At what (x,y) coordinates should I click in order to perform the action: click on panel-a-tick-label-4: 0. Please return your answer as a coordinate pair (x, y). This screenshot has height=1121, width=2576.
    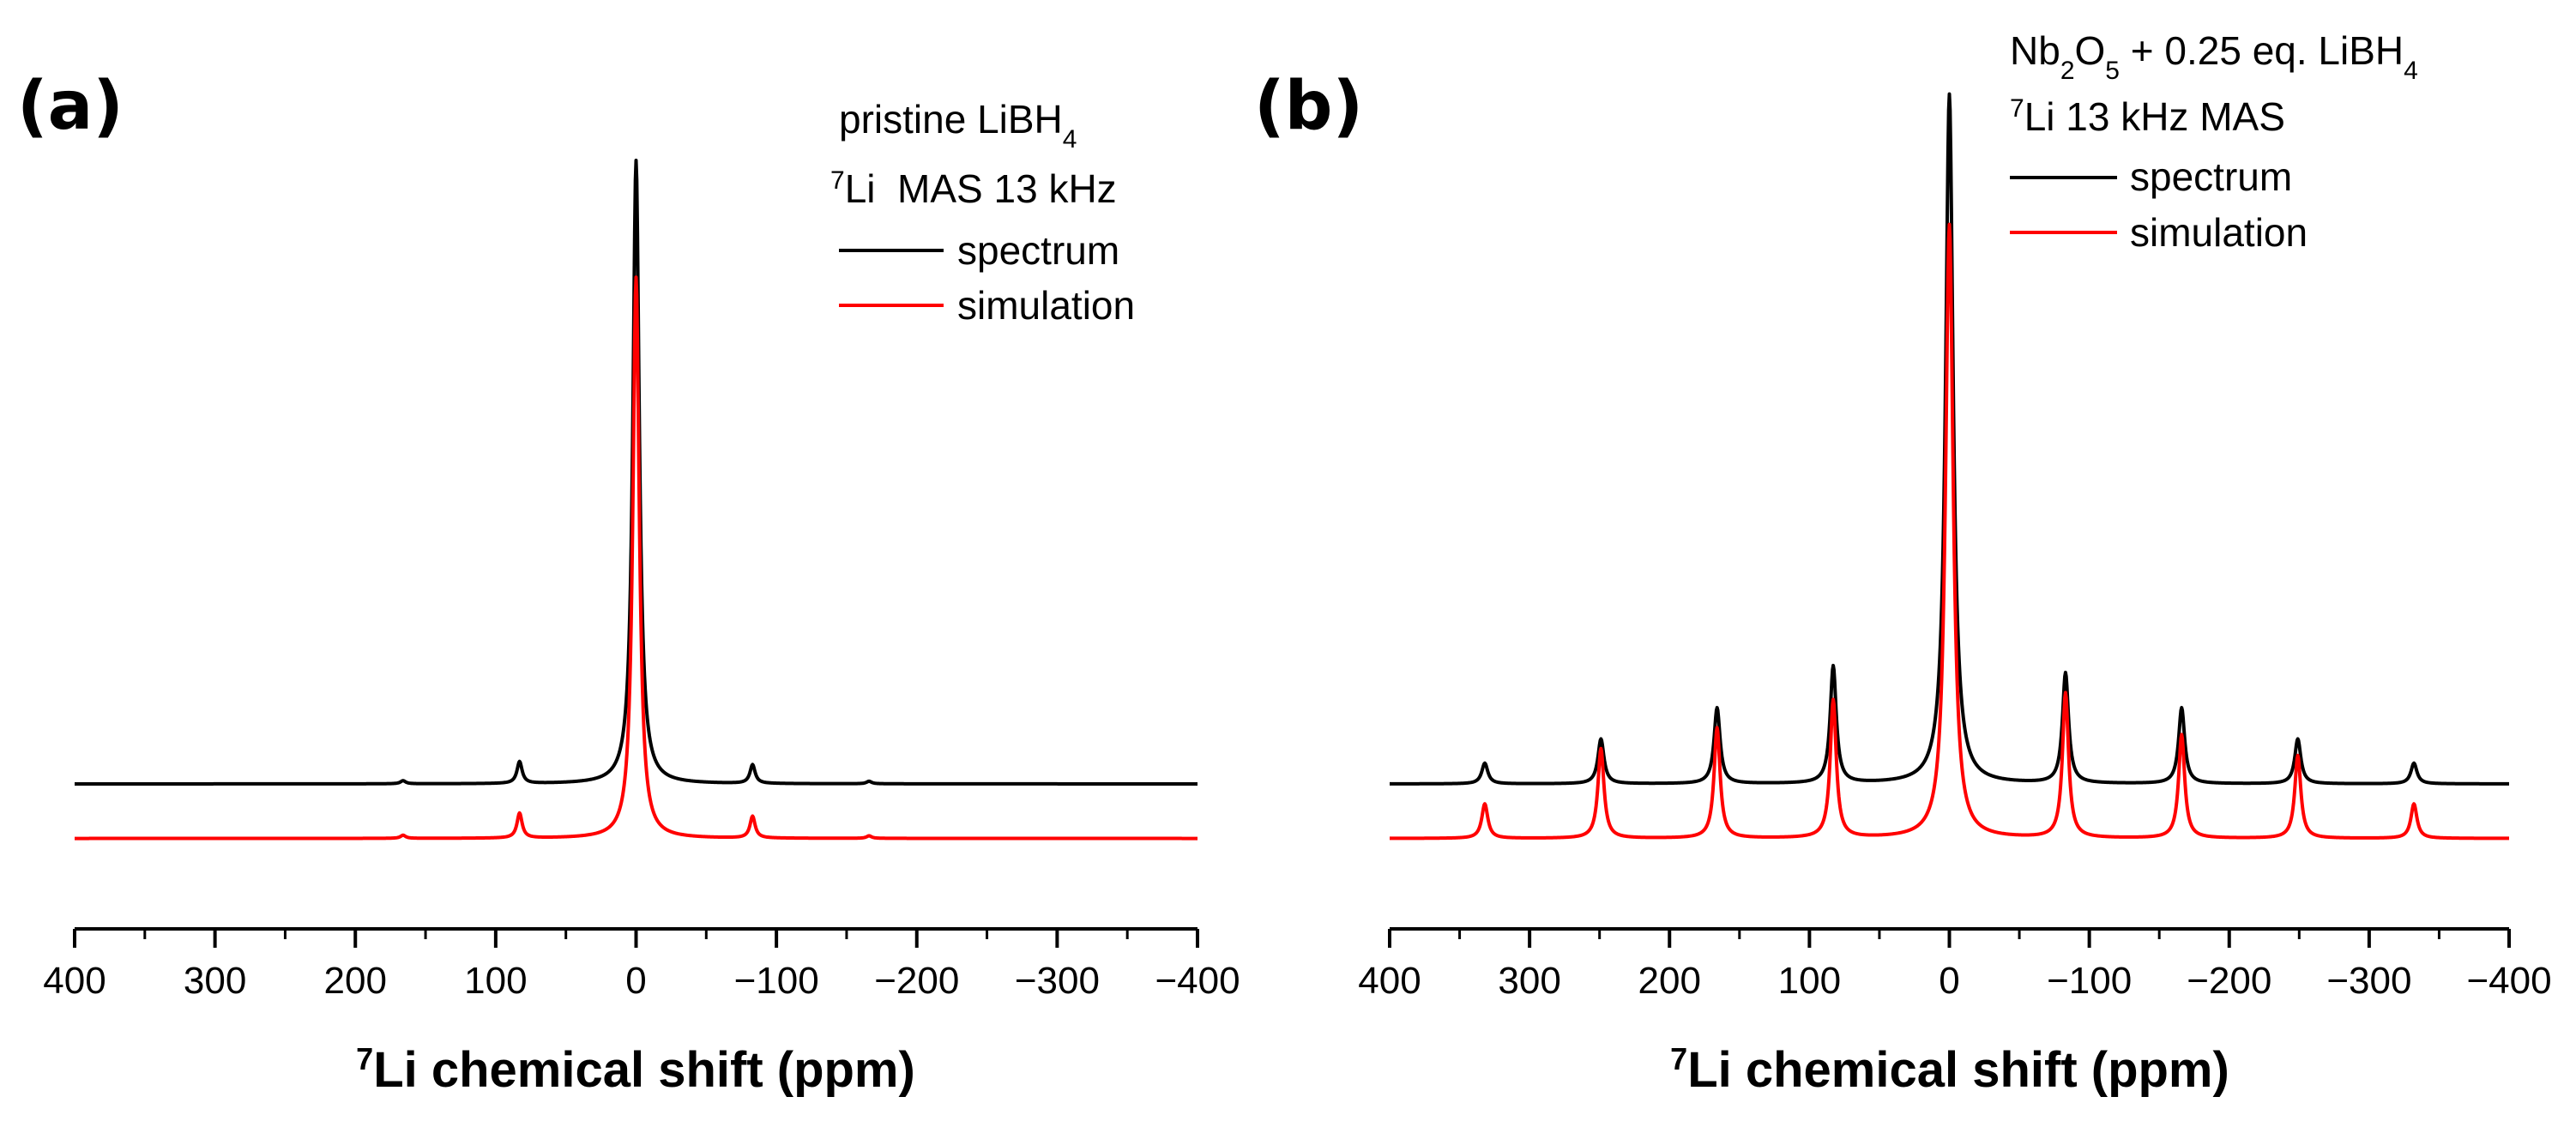
    Looking at the image, I should click on (635, 981).